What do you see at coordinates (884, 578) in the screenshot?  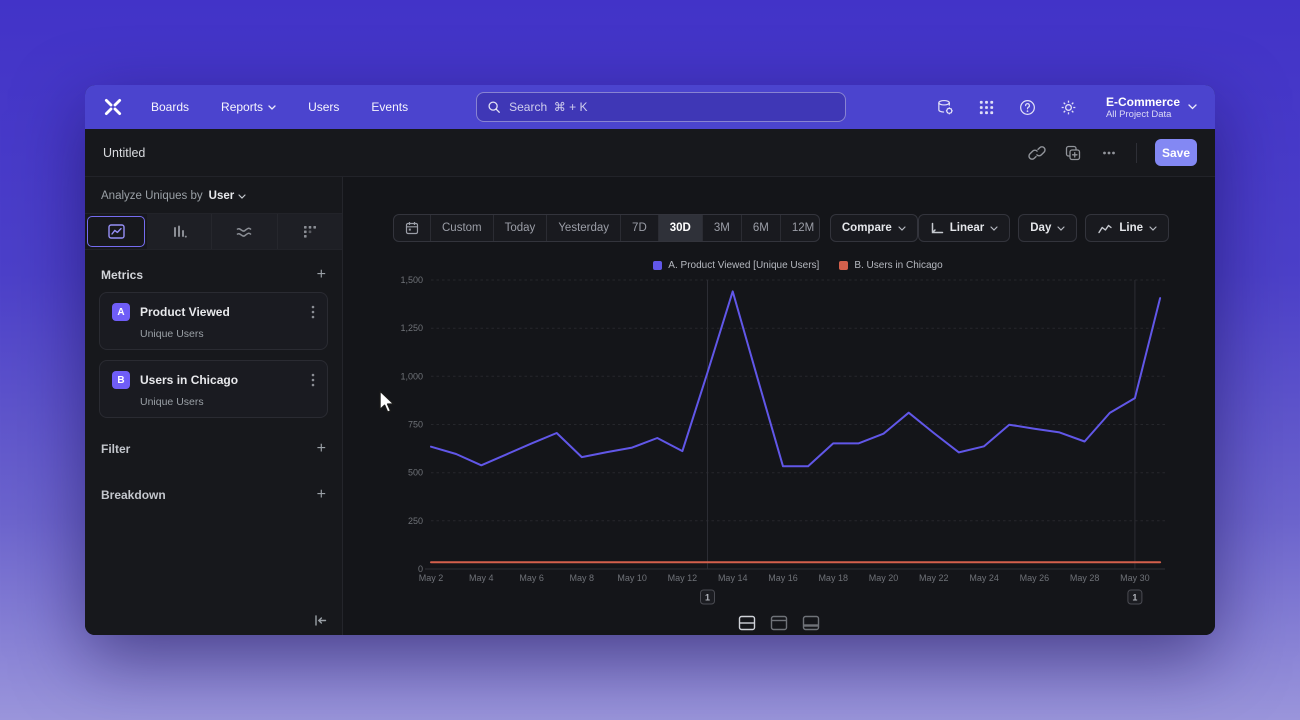 I see `svg-text: May 20` at bounding box center [884, 578].